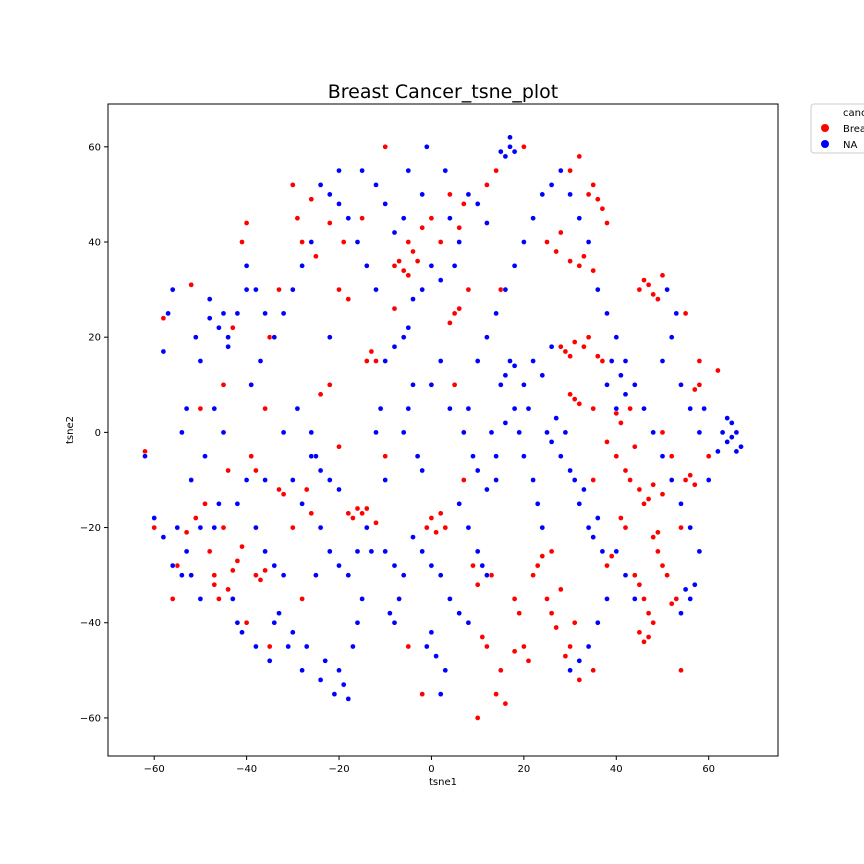 The image size is (864, 864). I want to click on x-tick-label: 0, so click(431, 769).